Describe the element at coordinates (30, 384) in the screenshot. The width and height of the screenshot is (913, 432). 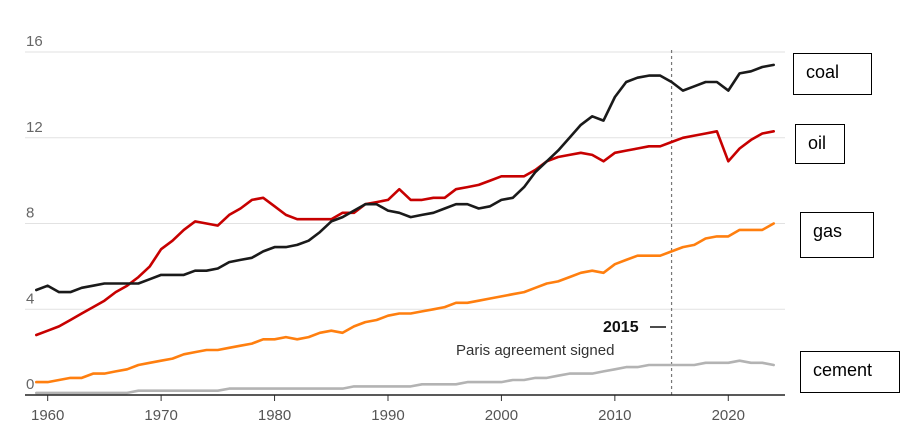
I see `y-tick-label: 0` at that location.